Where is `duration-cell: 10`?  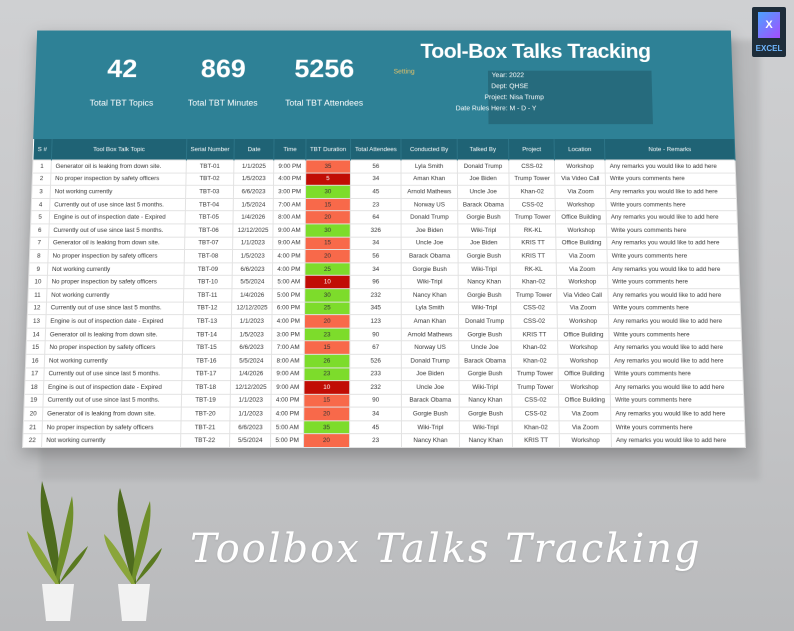
duration-cell: 10 is located at coordinates (327, 387).